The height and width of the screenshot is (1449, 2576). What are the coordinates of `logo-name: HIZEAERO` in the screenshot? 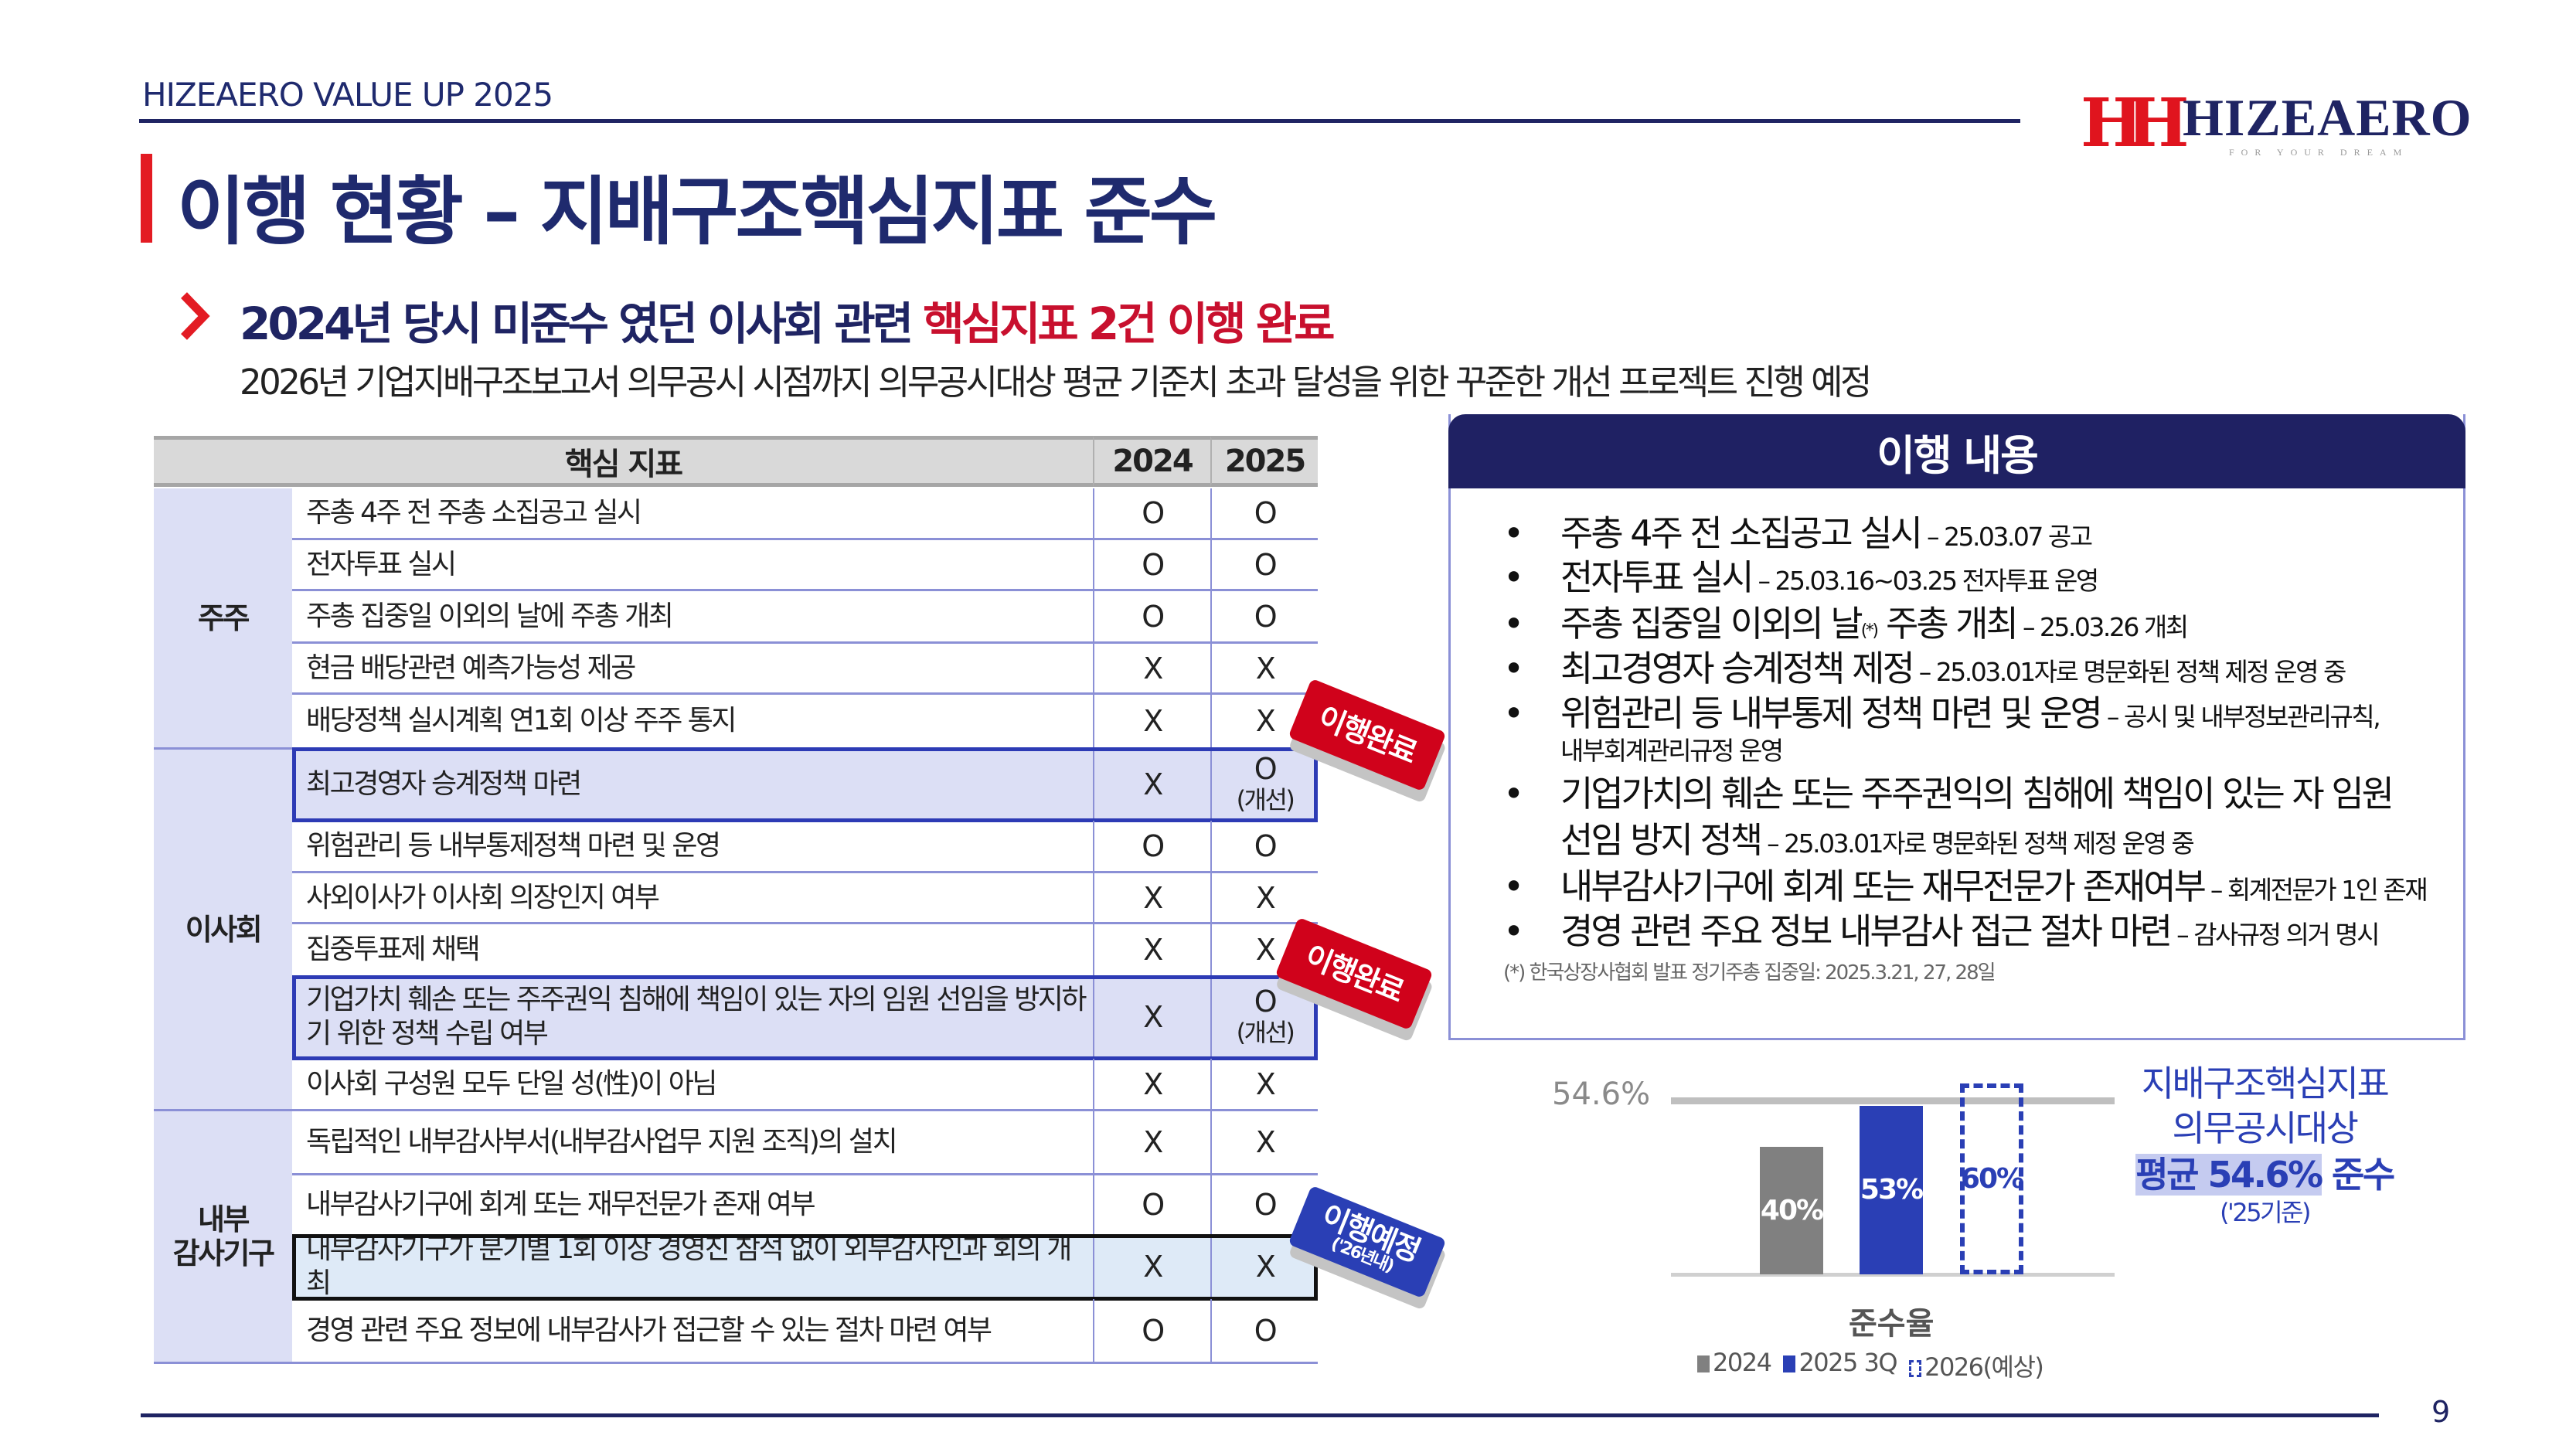 It's located at (2327, 118).